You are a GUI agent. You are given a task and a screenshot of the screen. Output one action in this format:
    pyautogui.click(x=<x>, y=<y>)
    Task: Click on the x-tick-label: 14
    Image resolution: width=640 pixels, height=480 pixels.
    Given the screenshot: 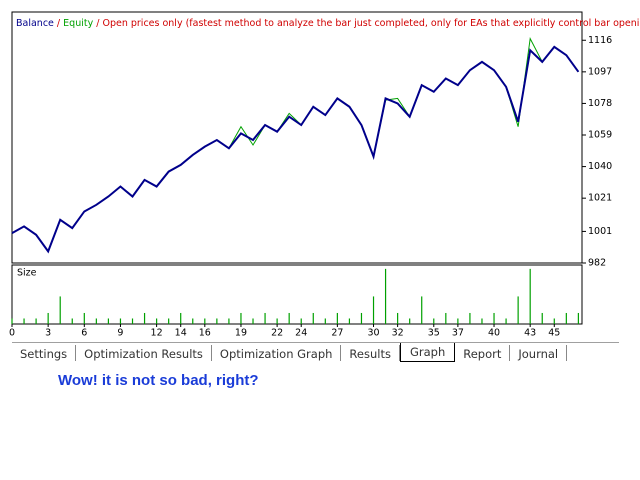 What is the action you would take?
    pyautogui.click(x=181, y=333)
    